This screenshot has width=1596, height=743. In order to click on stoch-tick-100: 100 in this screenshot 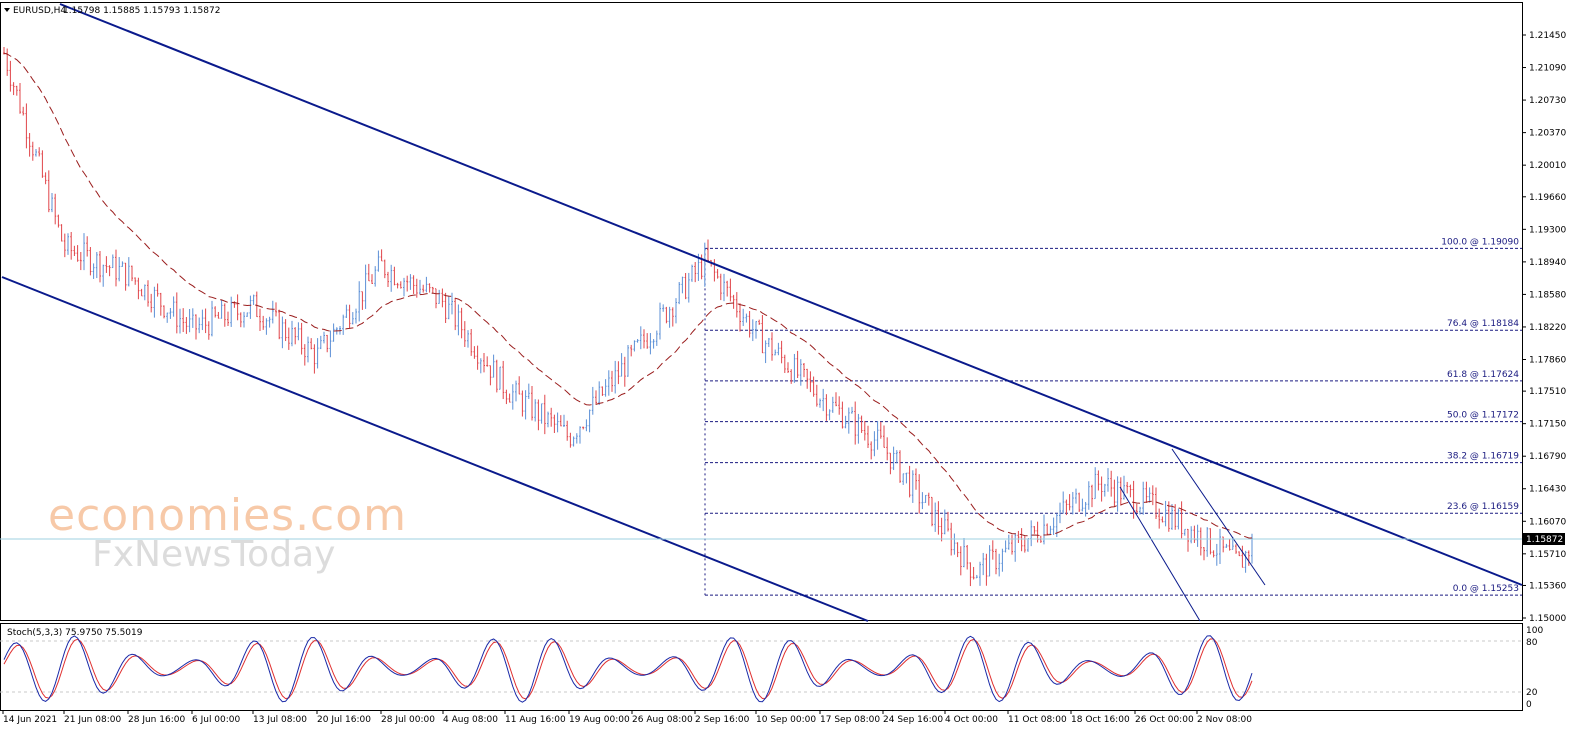, I will do `click(1534, 631)`.